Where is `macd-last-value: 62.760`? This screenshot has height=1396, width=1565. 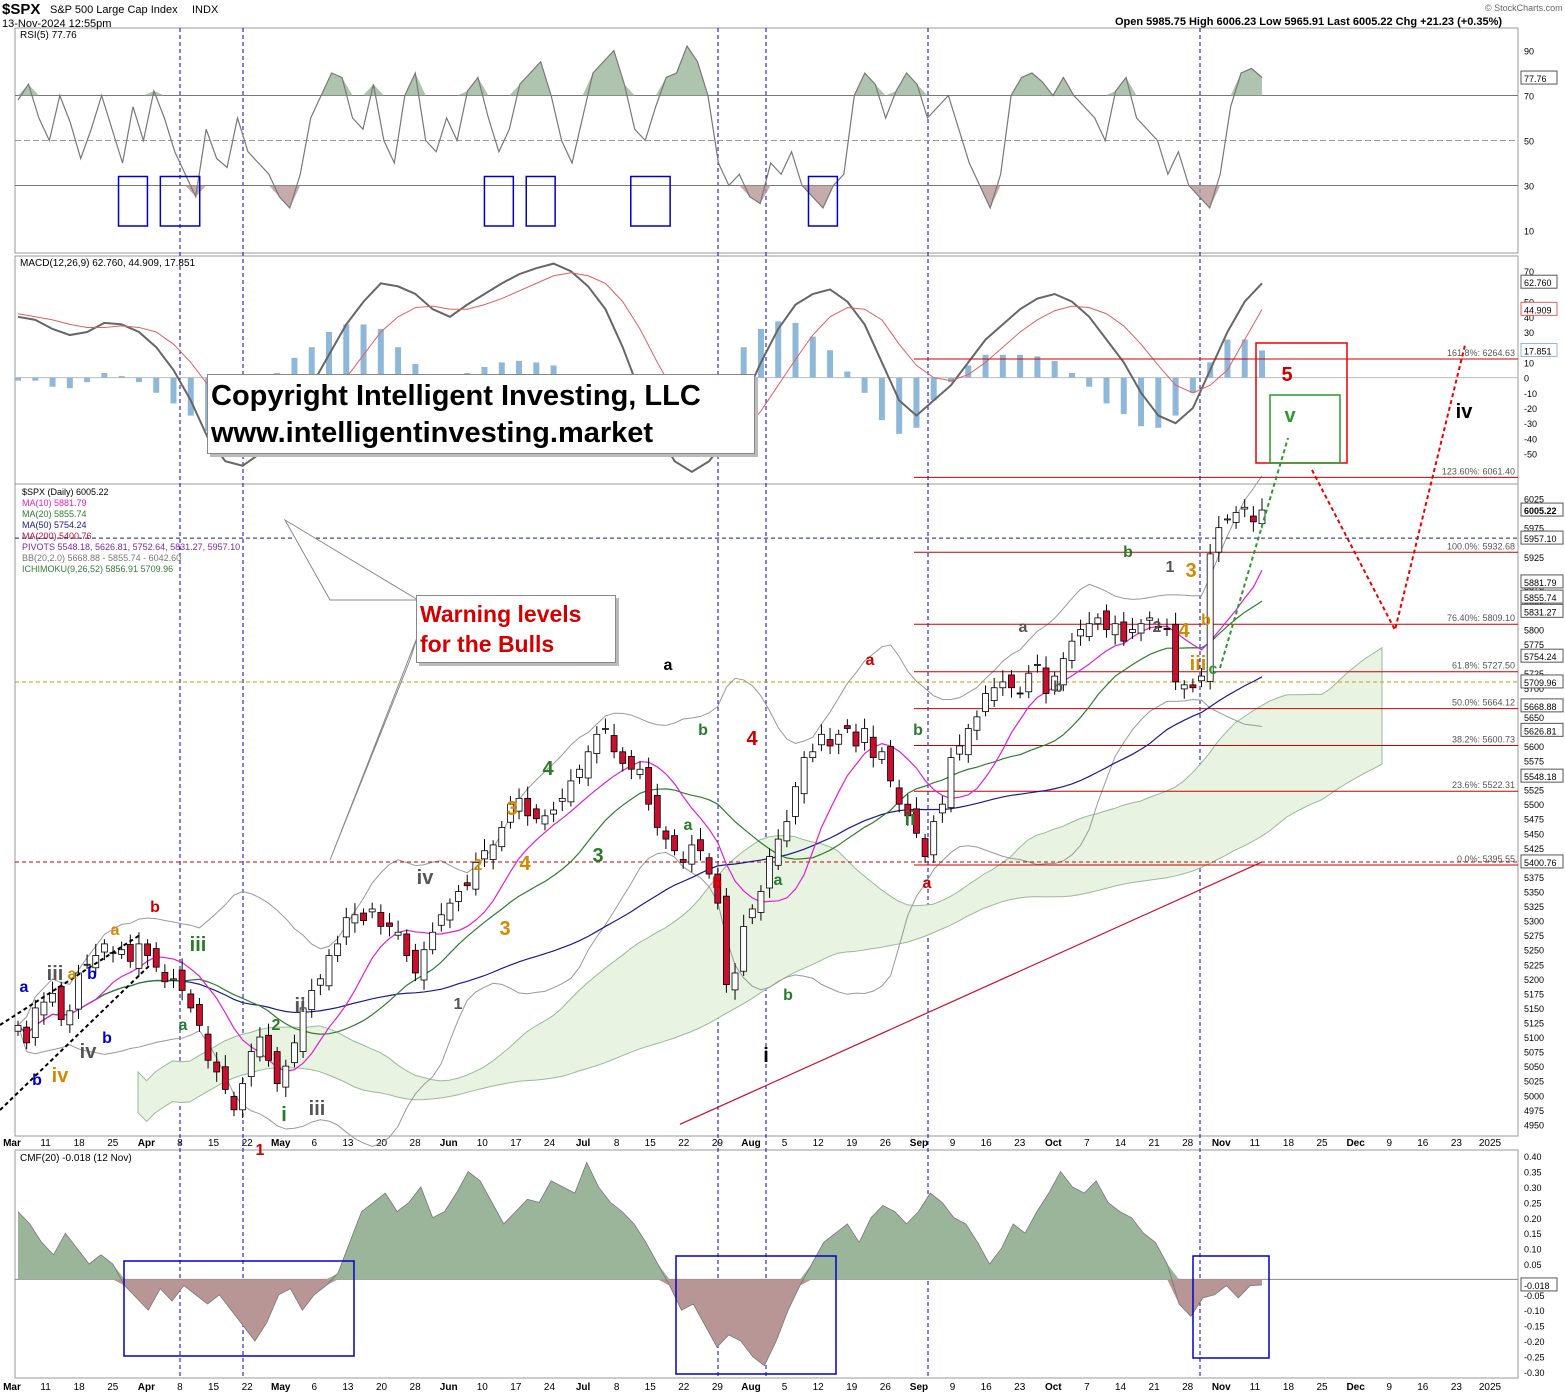 macd-last-value: 62.760 is located at coordinates (1538, 283).